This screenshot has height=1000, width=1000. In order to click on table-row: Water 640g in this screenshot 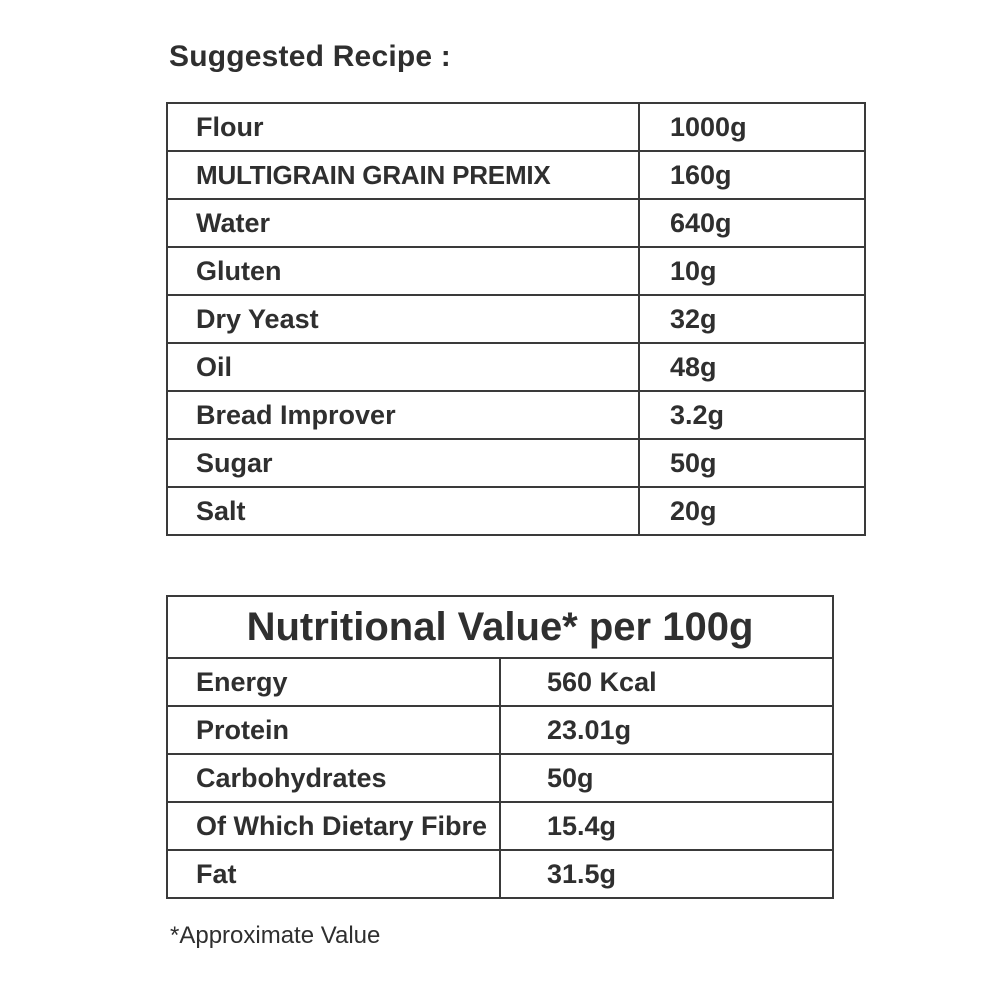, I will do `click(516, 223)`.